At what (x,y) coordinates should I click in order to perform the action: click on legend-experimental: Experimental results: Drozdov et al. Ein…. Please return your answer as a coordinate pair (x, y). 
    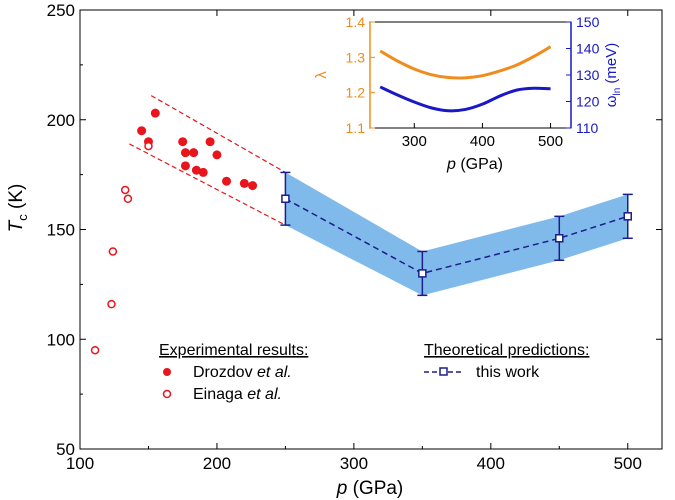
    Looking at the image, I should click on (233, 372).